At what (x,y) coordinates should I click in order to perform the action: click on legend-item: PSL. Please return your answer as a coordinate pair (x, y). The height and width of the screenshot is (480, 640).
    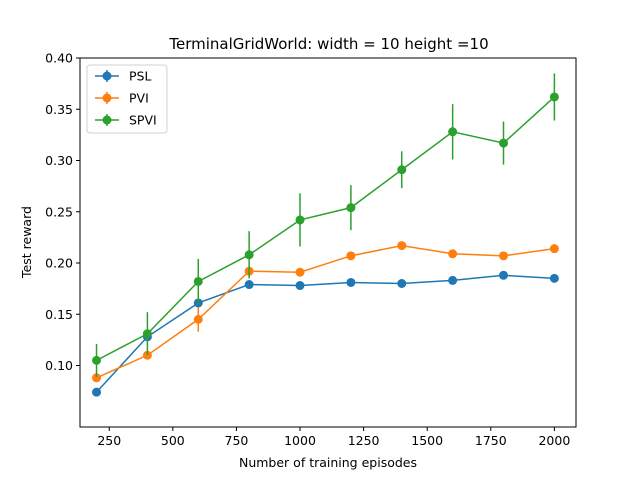
    Looking at the image, I should click on (123, 76).